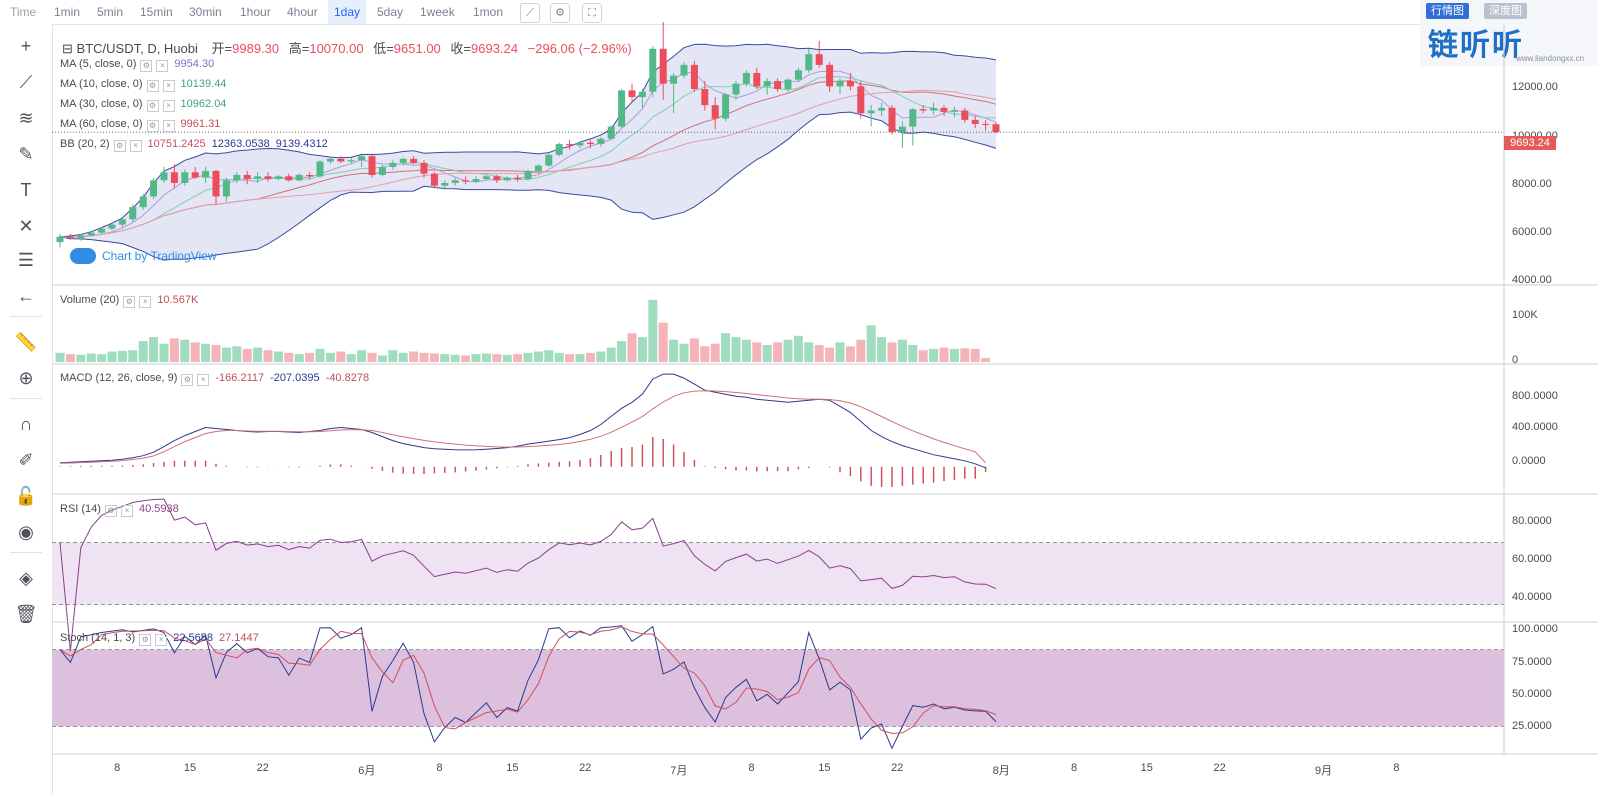  Describe the element at coordinates (101, 124) in the screenshot. I see `ma60-label: MA (60, close, 0)` at that location.